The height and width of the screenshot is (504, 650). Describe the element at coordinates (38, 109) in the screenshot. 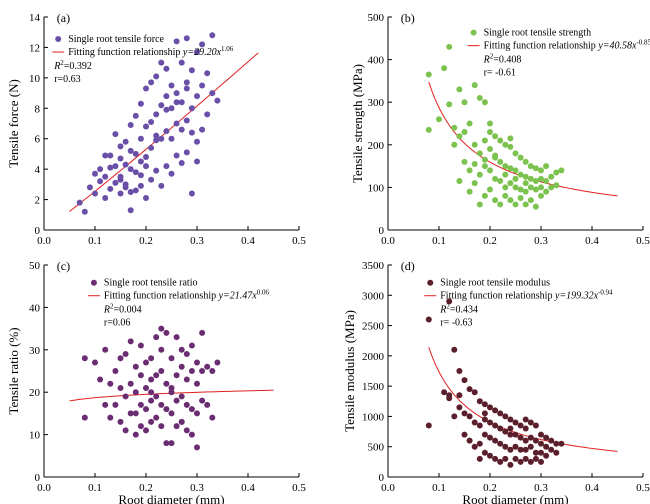

I see `y-tick-label: 8` at that location.